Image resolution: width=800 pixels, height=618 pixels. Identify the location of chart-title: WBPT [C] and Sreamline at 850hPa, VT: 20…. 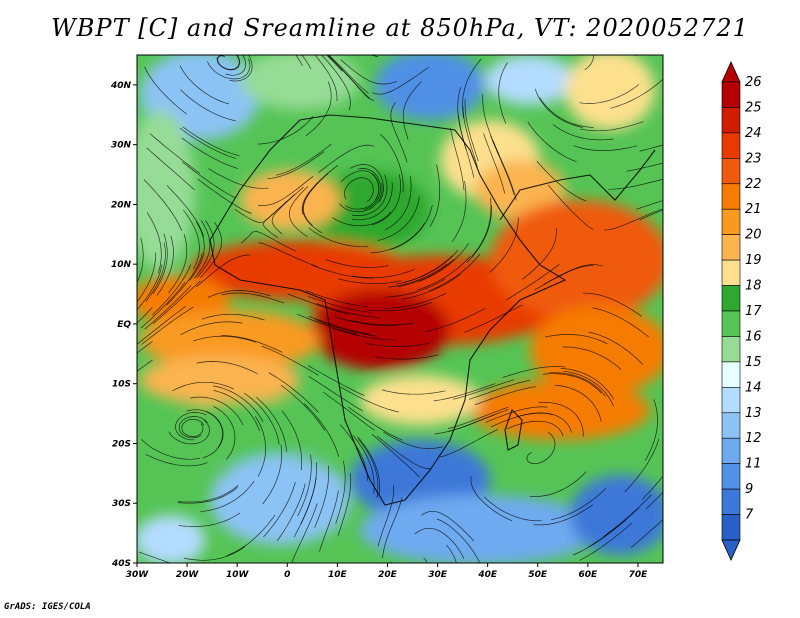
(400, 28).